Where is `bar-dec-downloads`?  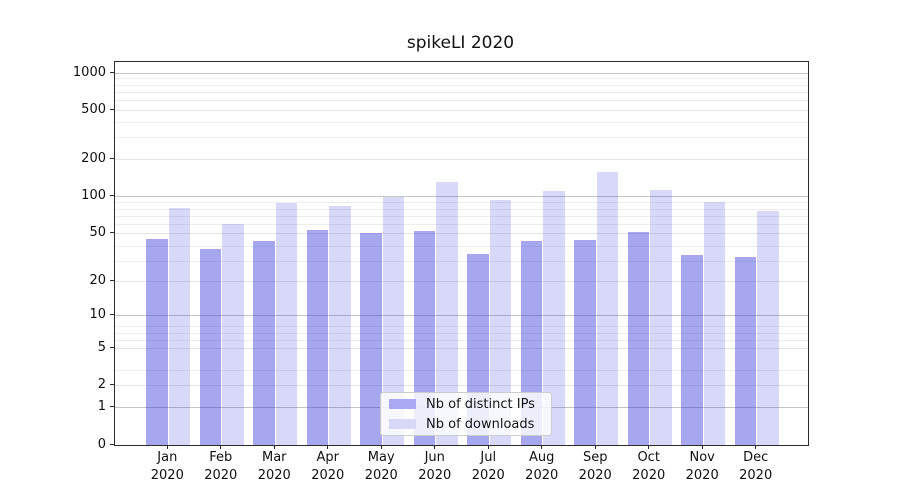
bar-dec-downloads is located at coordinates (768, 328).